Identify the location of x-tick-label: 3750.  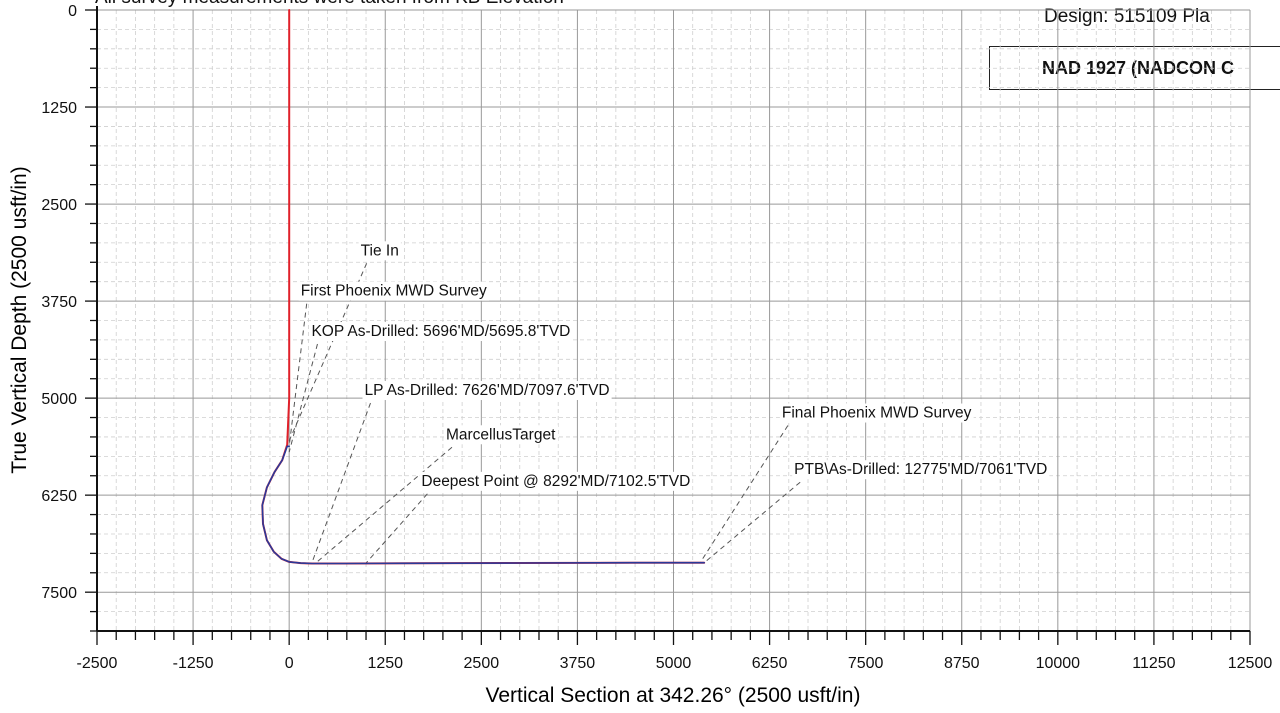
(578, 663).